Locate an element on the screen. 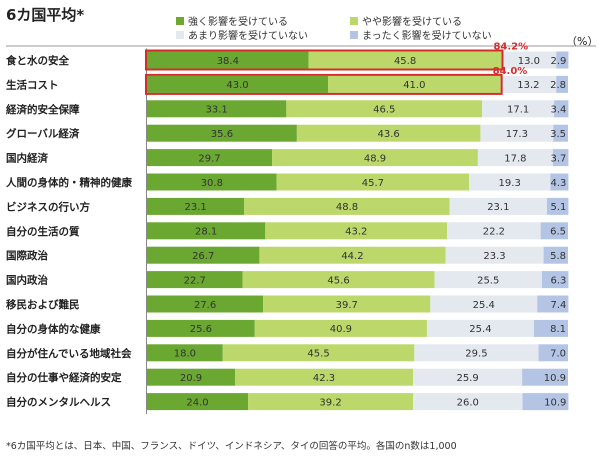 The width and height of the screenshot is (600, 456). data-label: 7.4 is located at coordinates (559, 305).